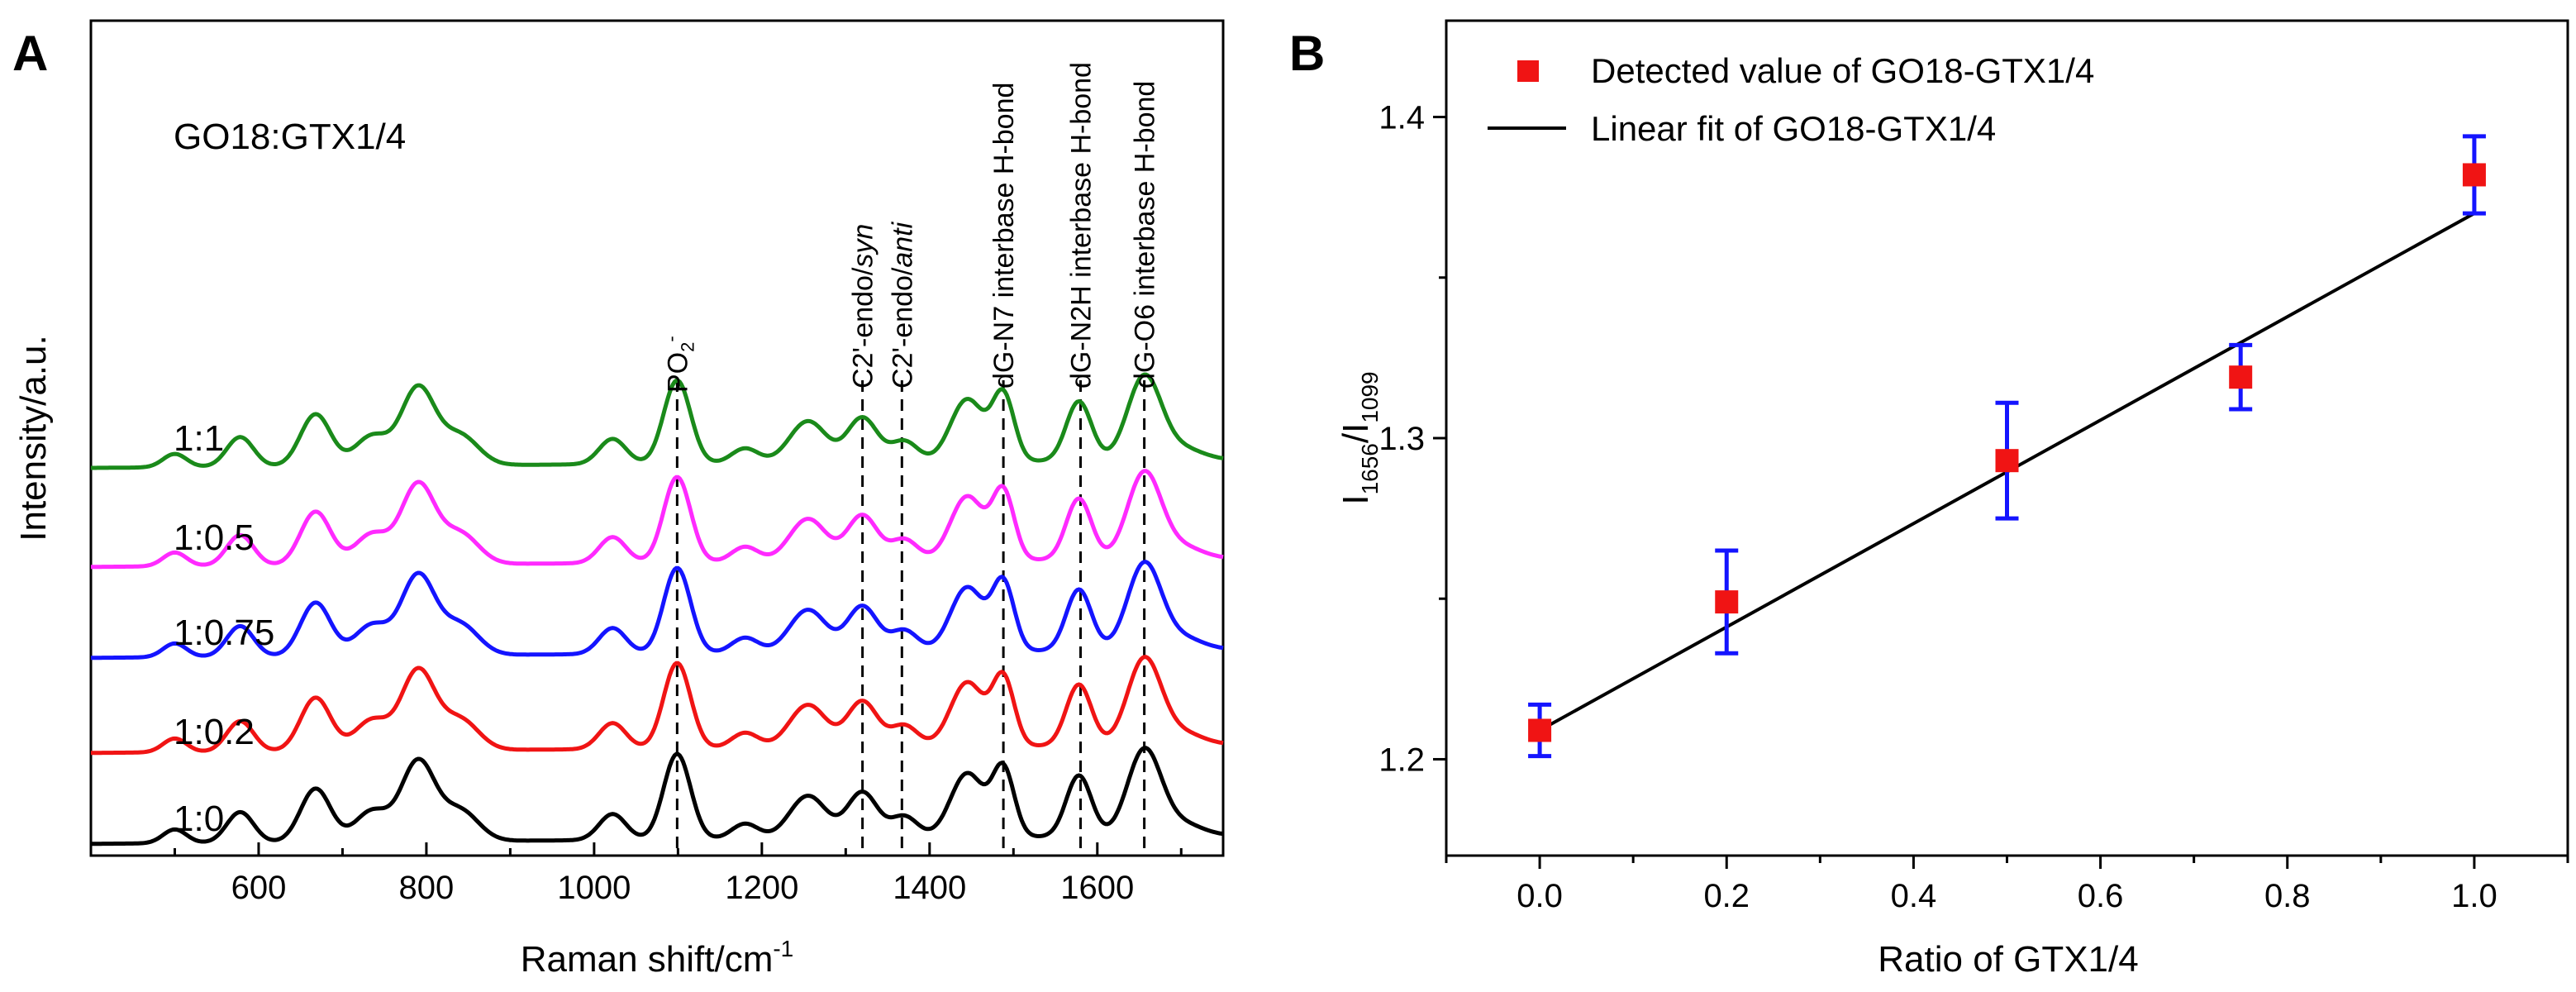 Image resolution: width=2576 pixels, height=992 pixels. What do you see at coordinates (1146, 235) in the screenshot?
I see `peak-annotation: dG-O6 interbase H-bond` at bounding box center [1146, 235].